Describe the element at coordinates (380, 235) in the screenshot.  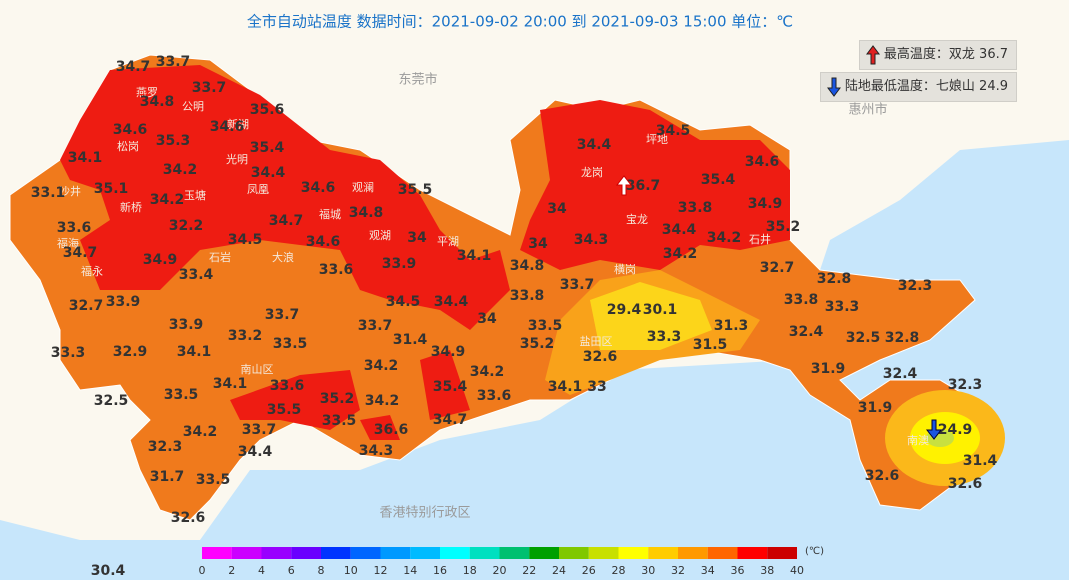
I see `place-name: 观湖` at that location.